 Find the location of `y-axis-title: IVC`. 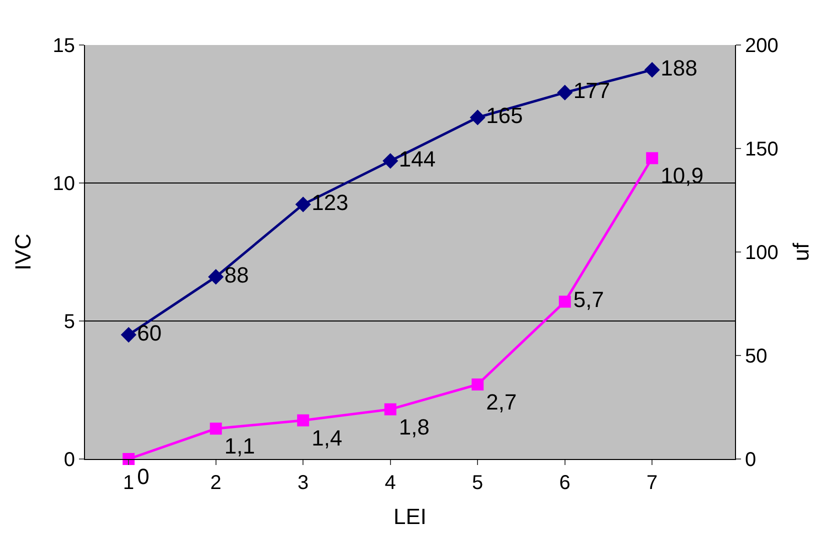

y-axis-title: IVC is located at coordinates (23, 252).